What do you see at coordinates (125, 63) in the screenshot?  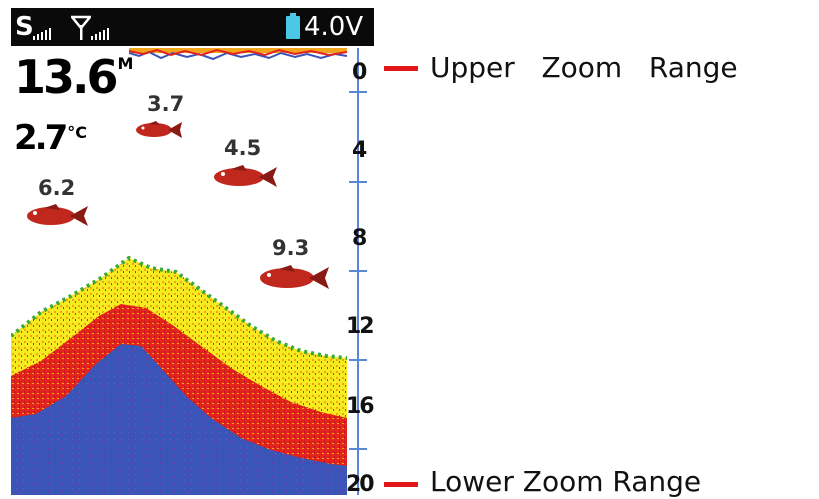 I see `depth-unit: M` at bounding box center [125, 63].